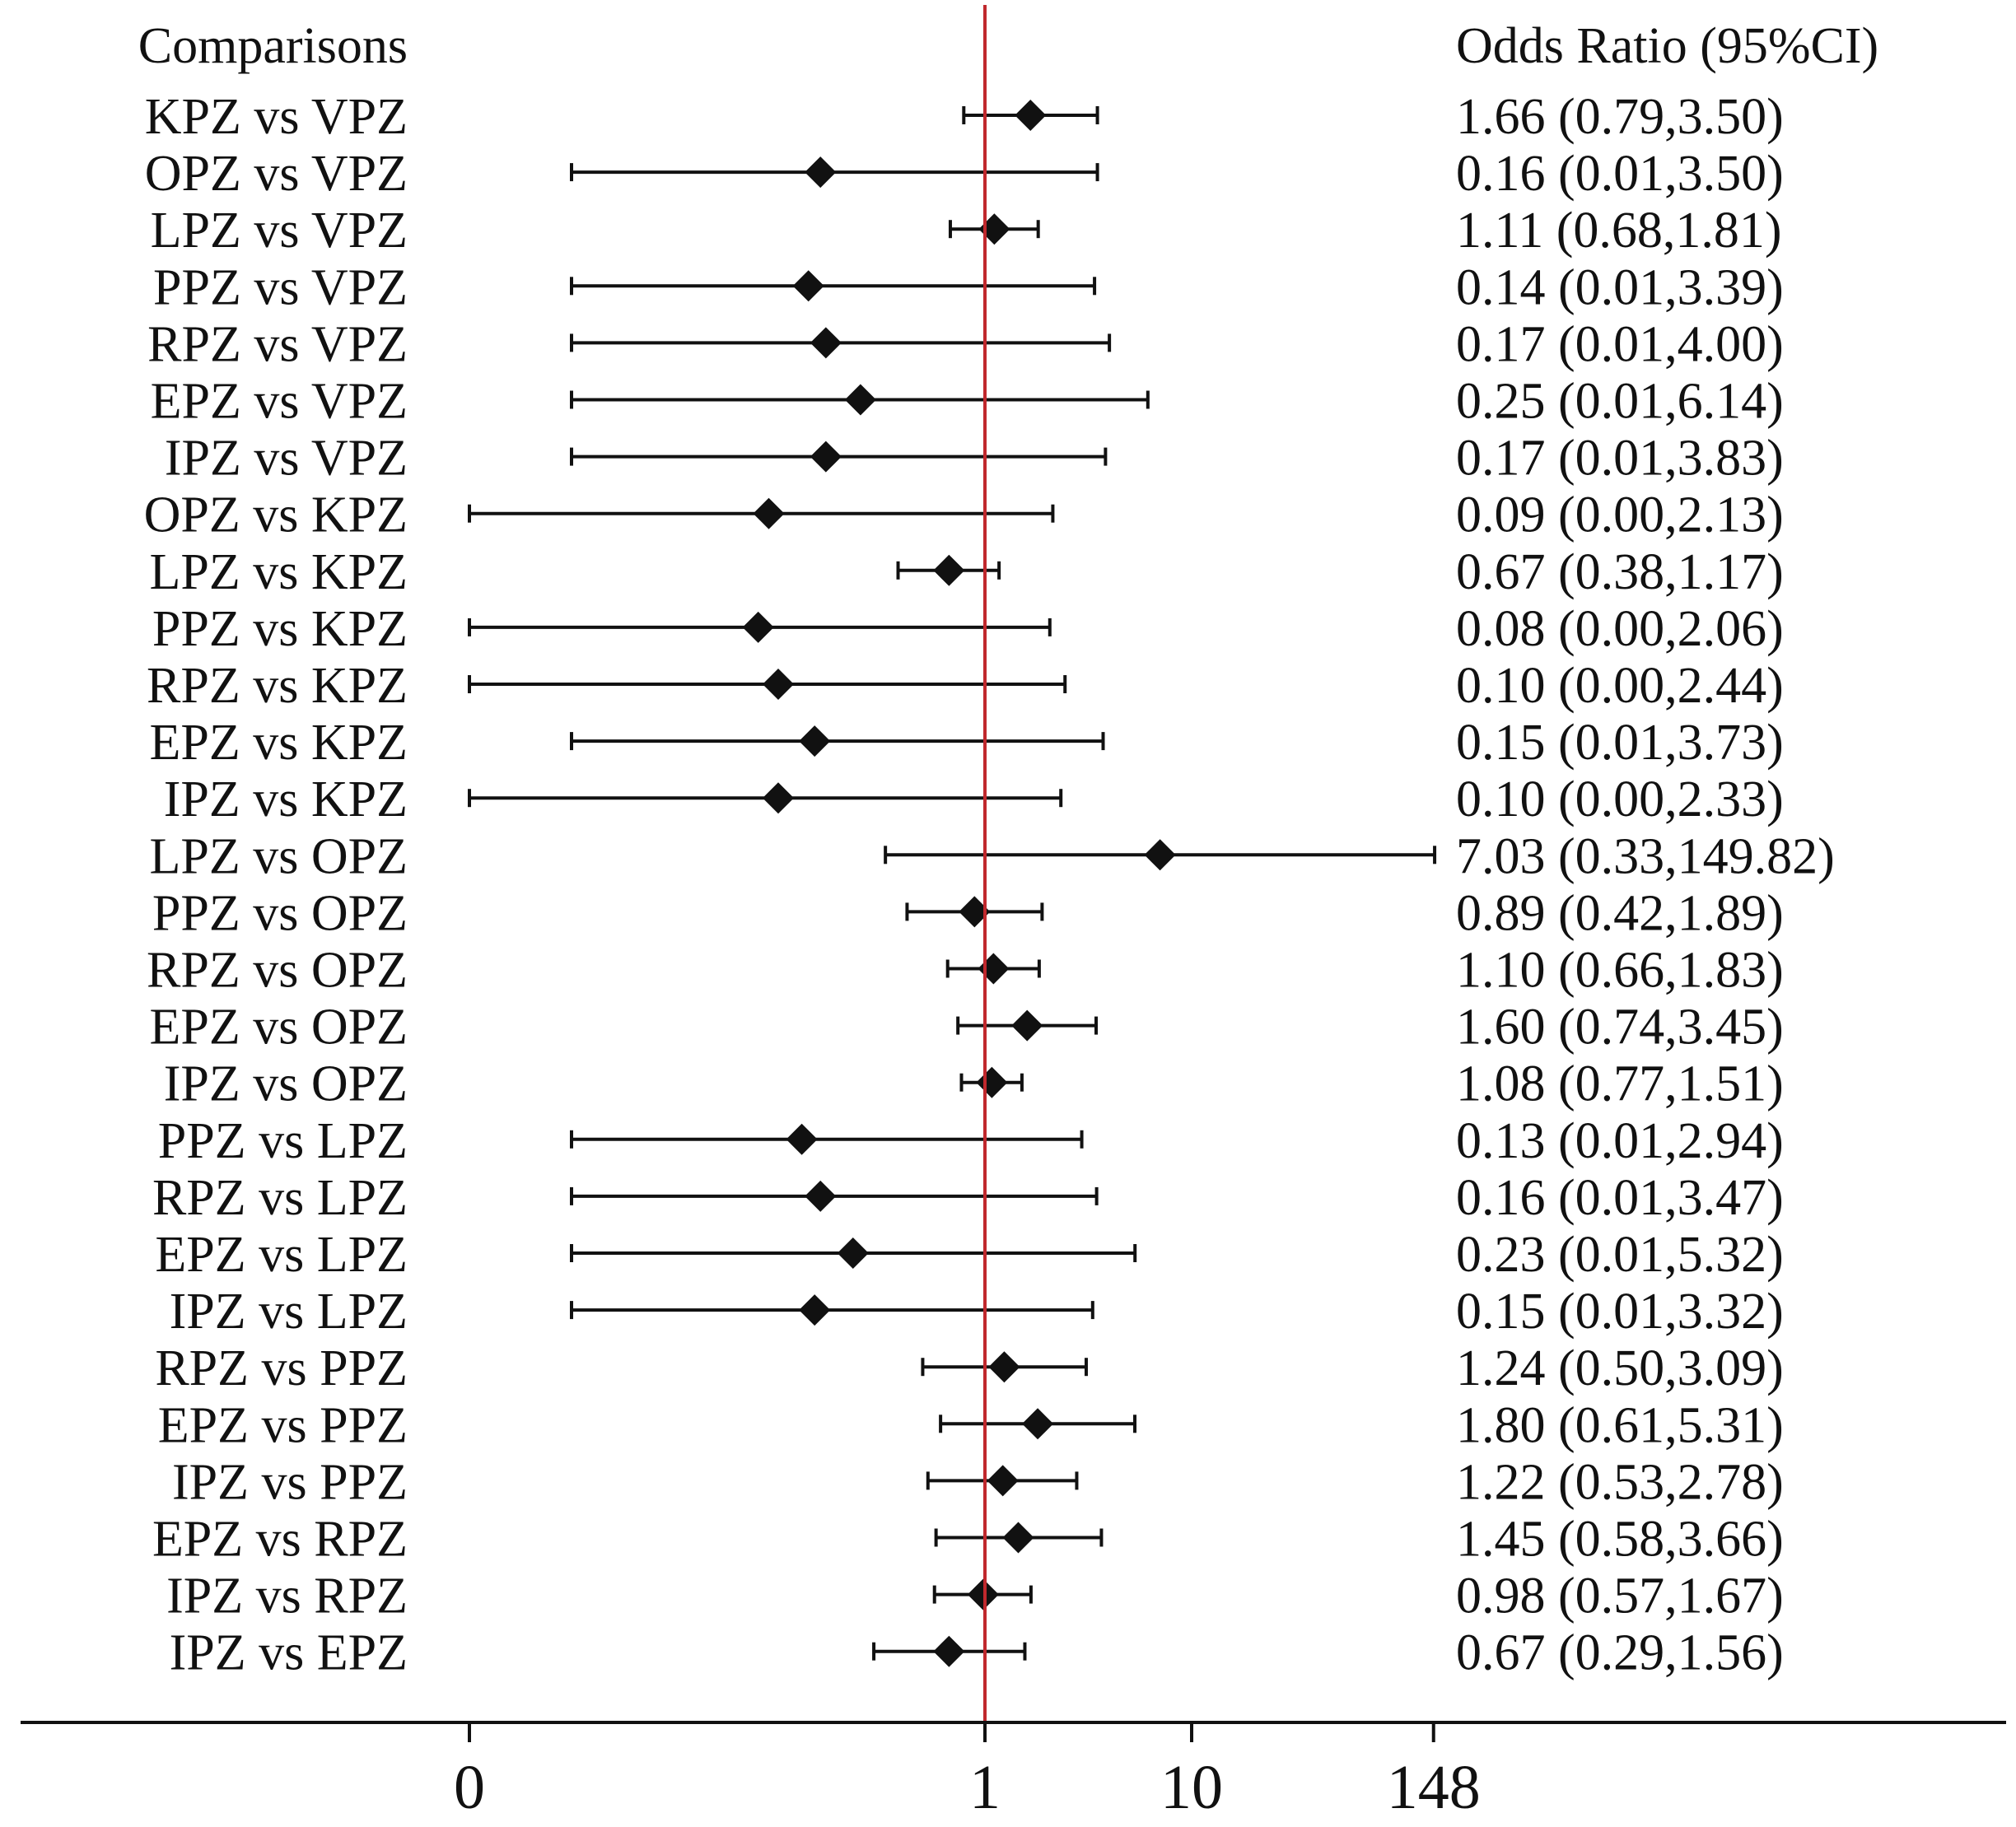 This screenshot has height=1827, width=2016. What do you see at coordinates (286, 799) in the screenshot?
I see `comparison-label: IPZ vs KPZ` at bounding box center [286, 799].